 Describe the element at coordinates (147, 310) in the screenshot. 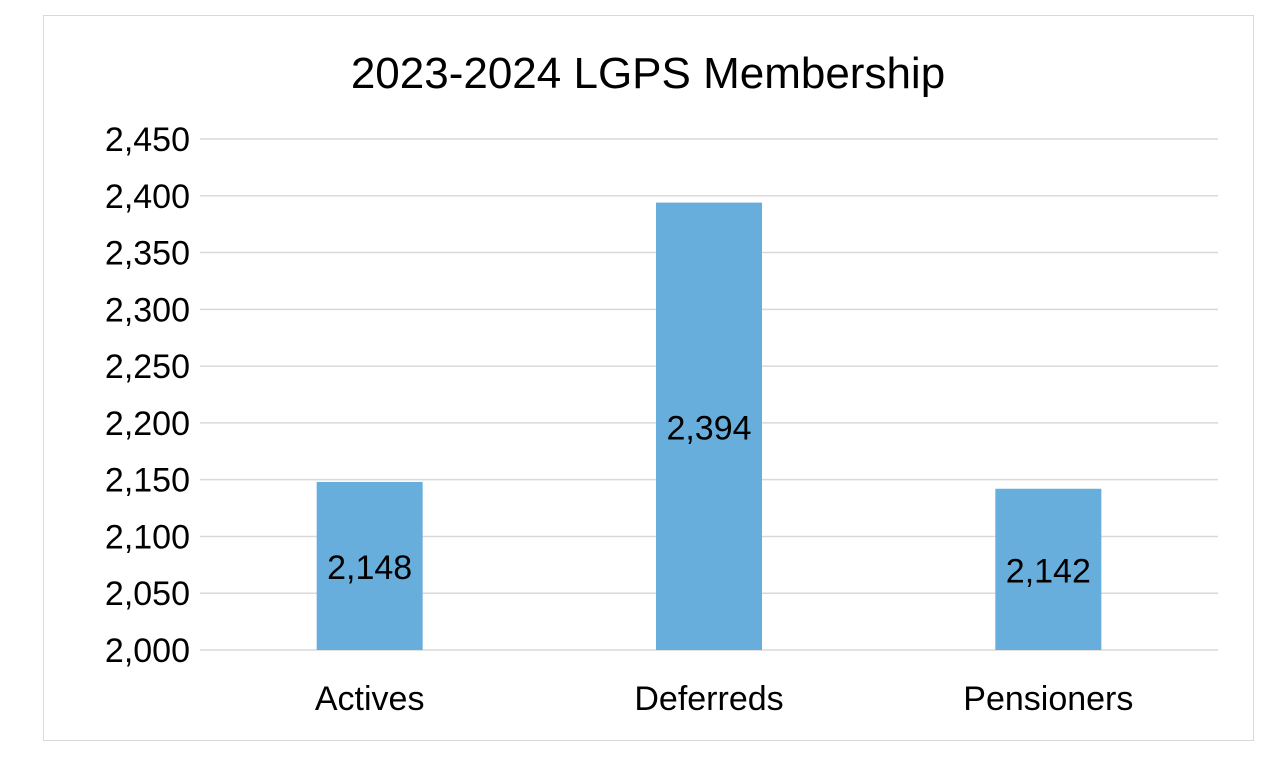

I see `y-tick-label: 2,300` at that location.